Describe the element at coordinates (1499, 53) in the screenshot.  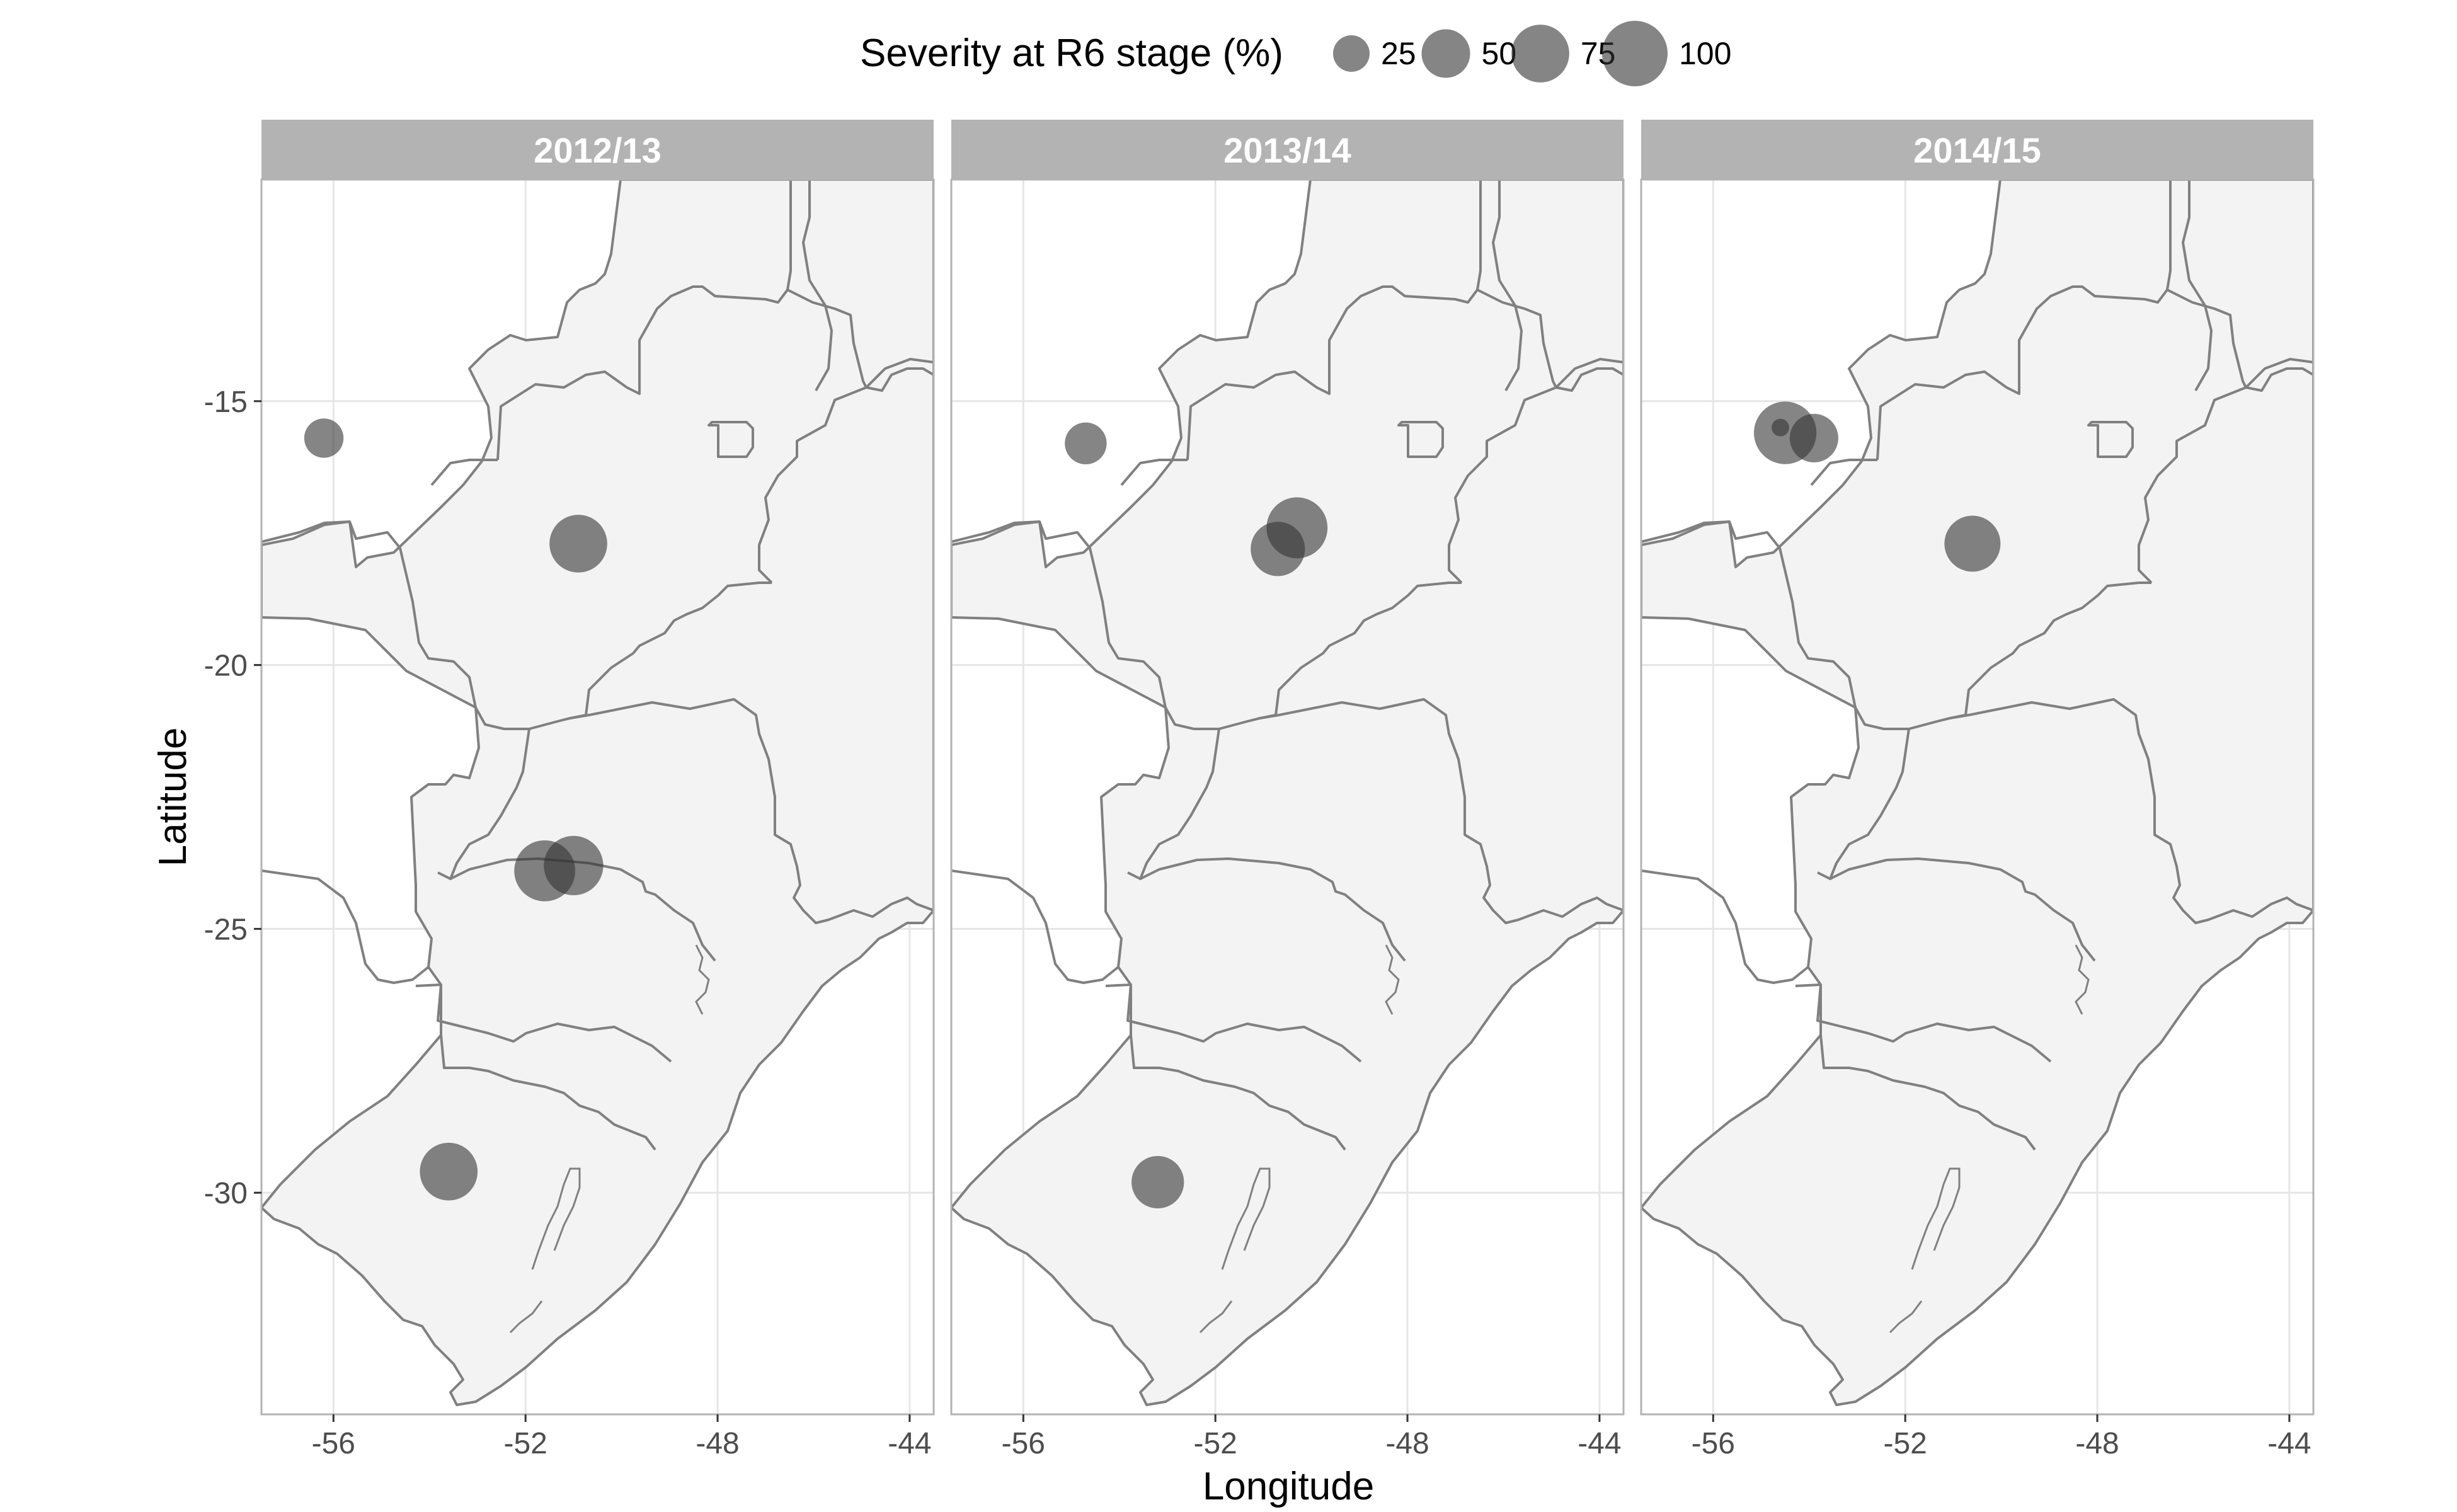
I see `legend-key-label: 50` at that location.